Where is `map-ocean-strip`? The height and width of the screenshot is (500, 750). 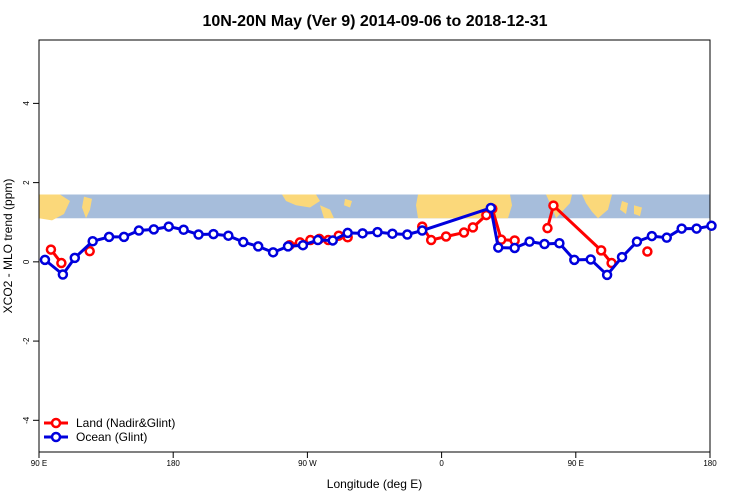
map-ocean-strip is located at coordinates (374, 206).